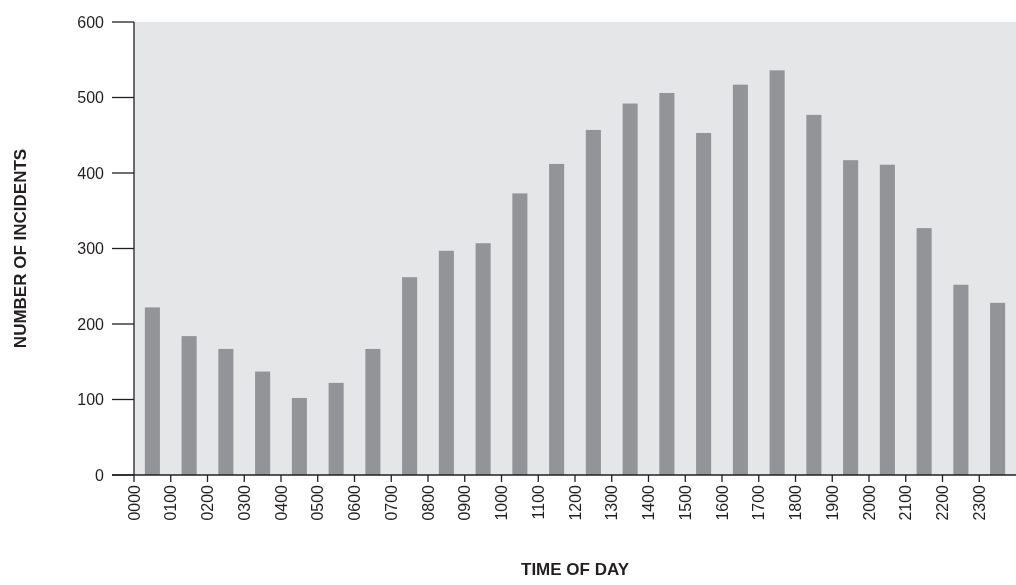 The image size is (1016, 585). I want to click on y-tick-label: 200, so click(91, 324).